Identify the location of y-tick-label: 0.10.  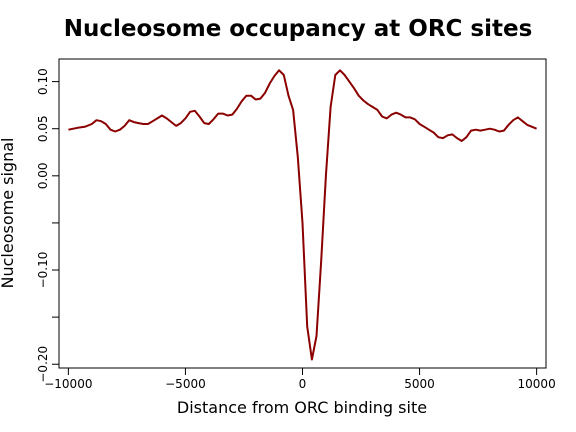
(43, 81).